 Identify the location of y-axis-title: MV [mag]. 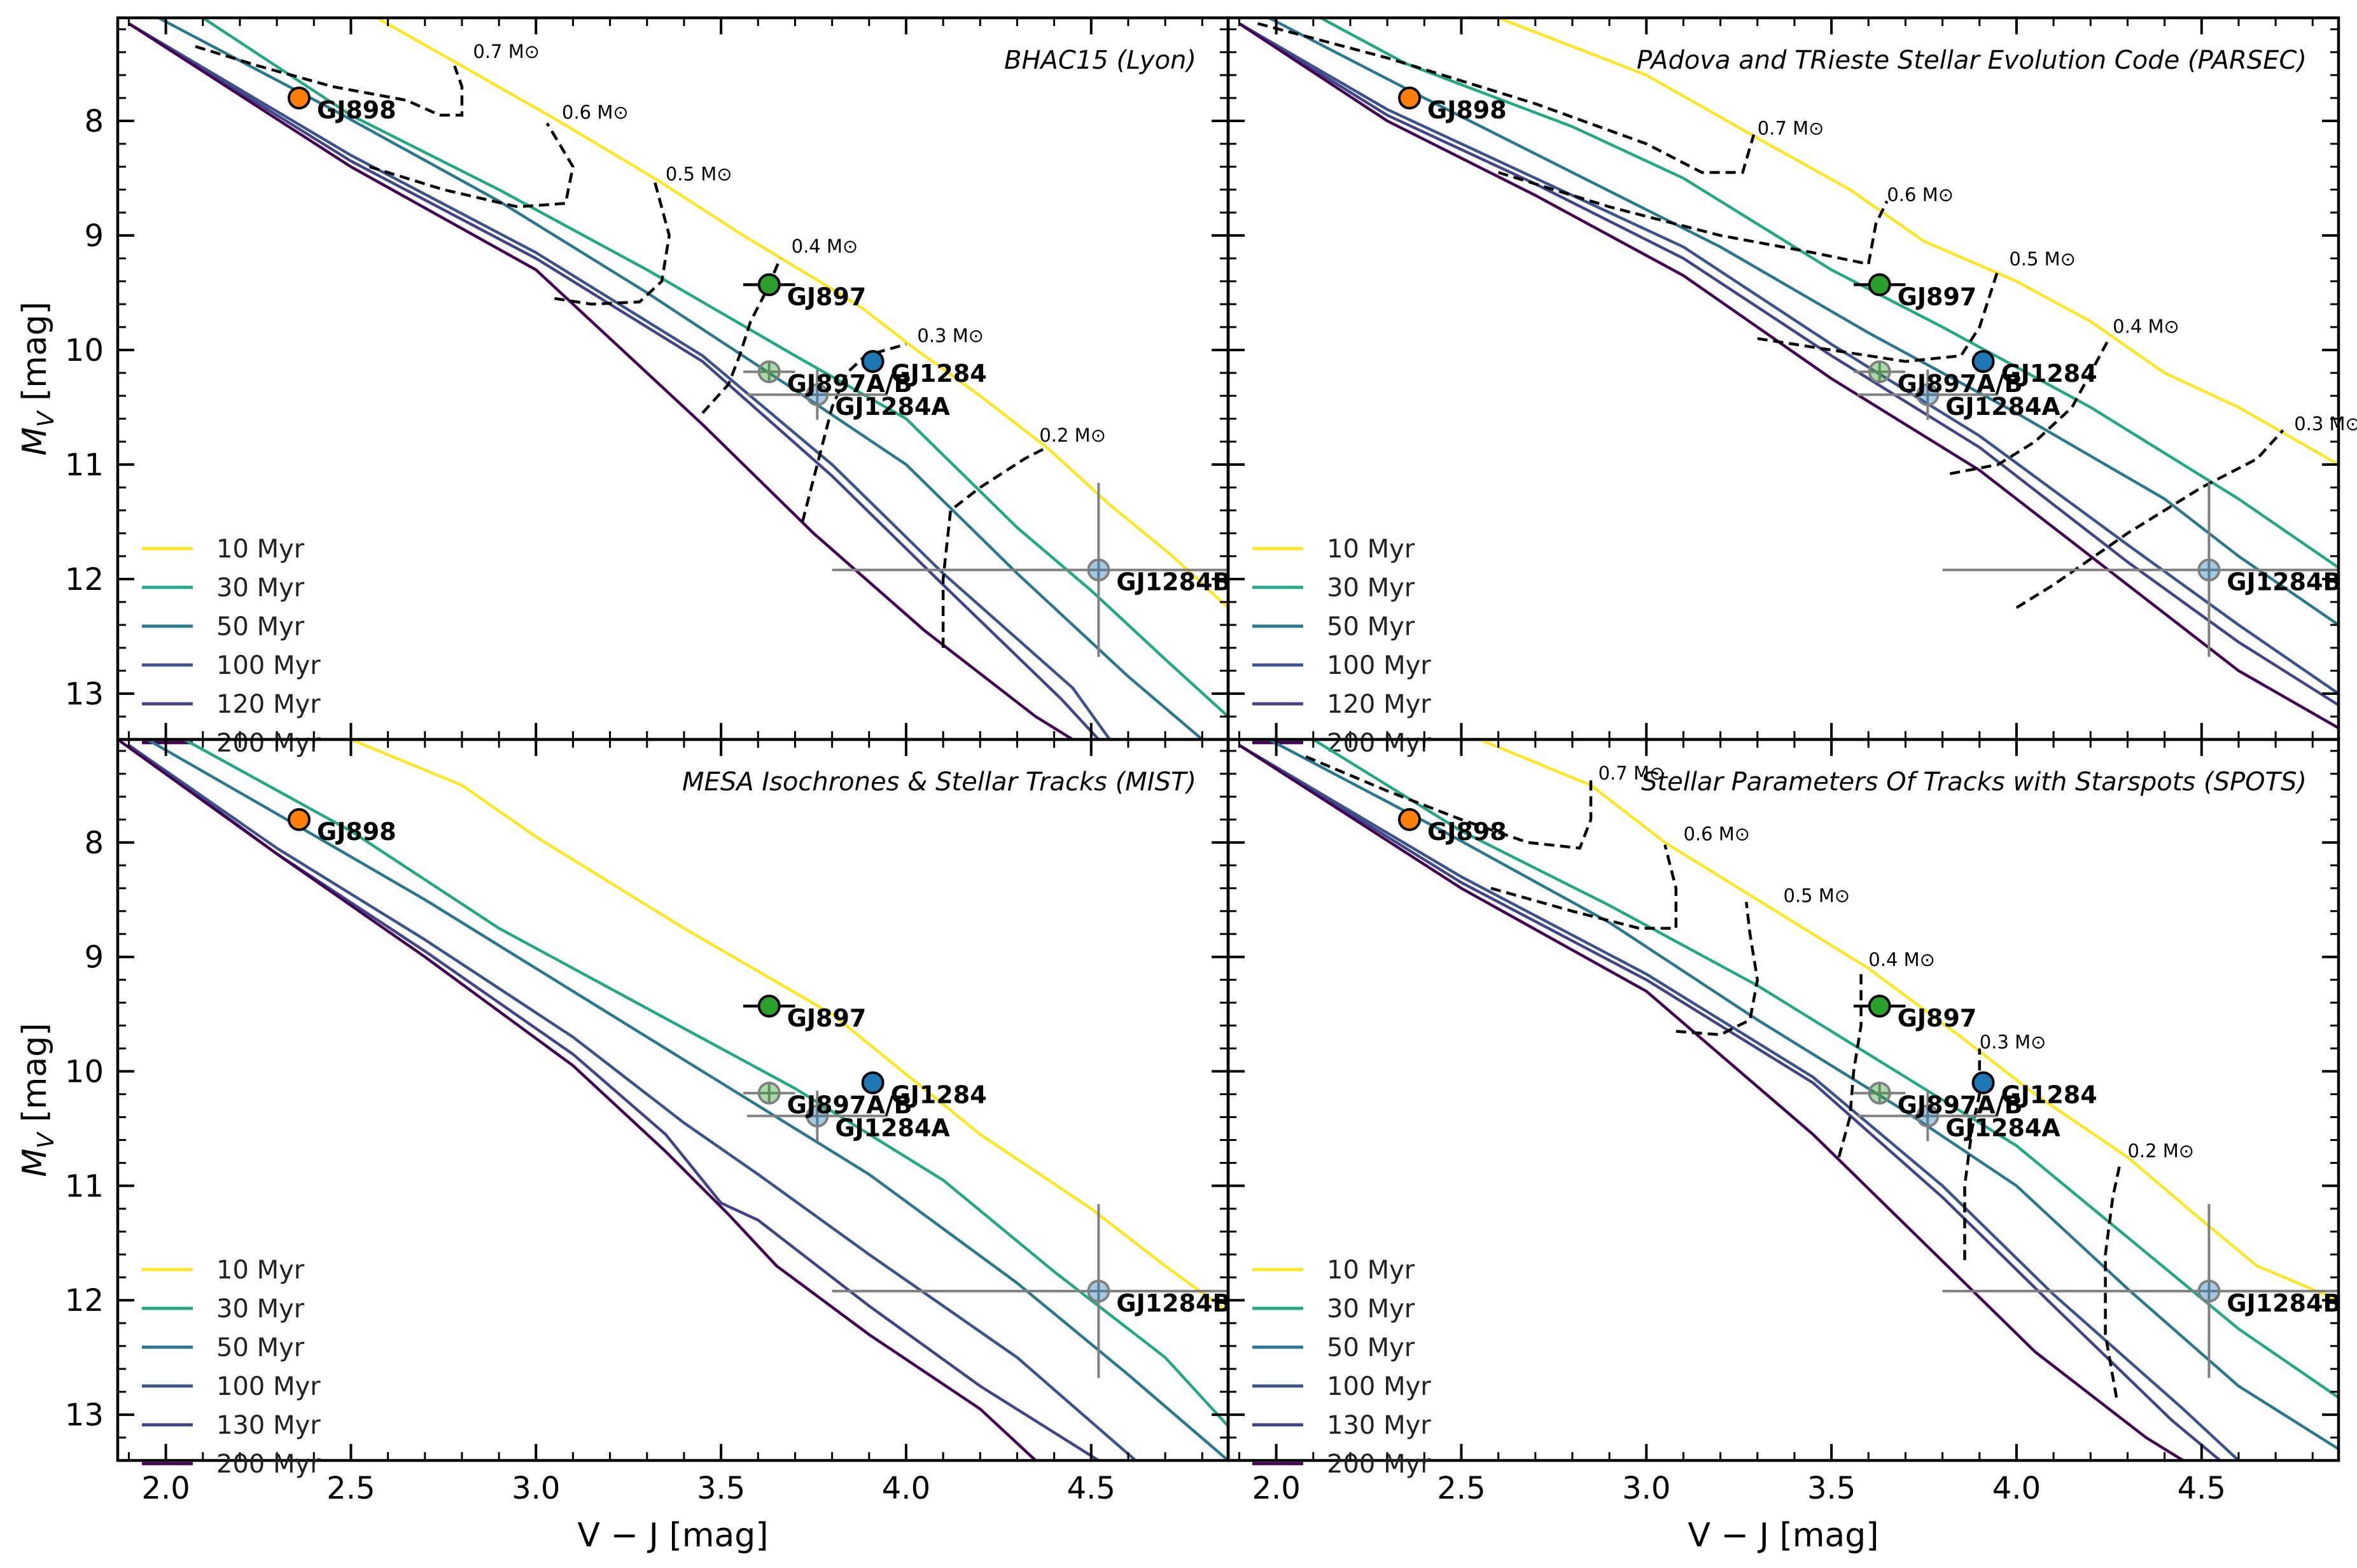
(37, 1100).